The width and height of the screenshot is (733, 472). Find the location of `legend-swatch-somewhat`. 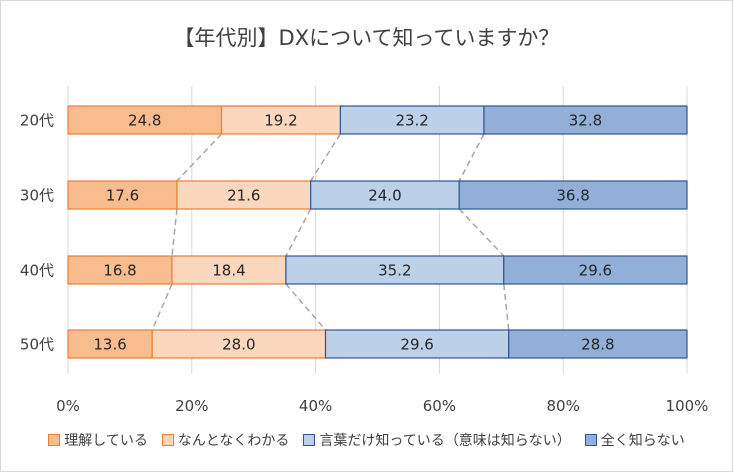

legend-swatch-somewhat is located at coordinates (167, 440).